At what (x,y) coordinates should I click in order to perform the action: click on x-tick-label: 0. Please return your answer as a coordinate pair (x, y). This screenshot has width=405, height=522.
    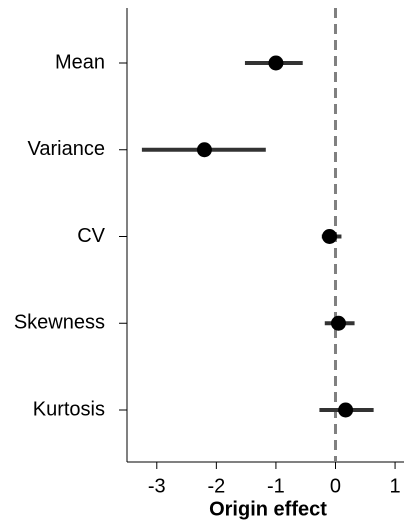
    Looking at the image, I should click on (335, 486).